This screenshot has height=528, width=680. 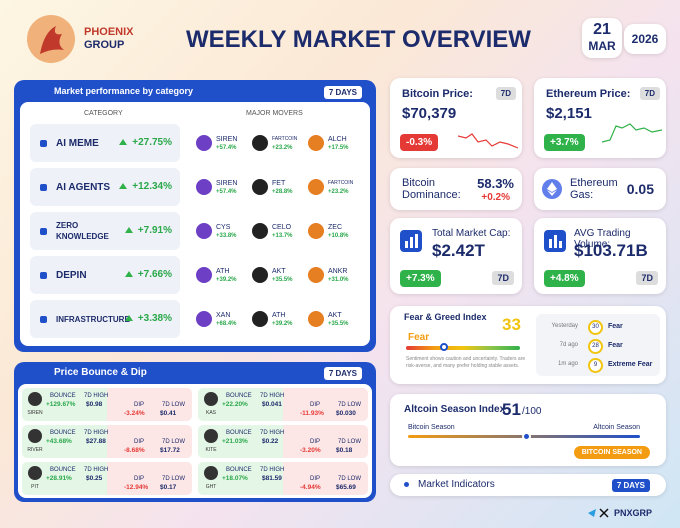 What do you see at coordinates (458, 250) in the screenshot?
I see `value: $2.42T` at bounding box center [458, 250].